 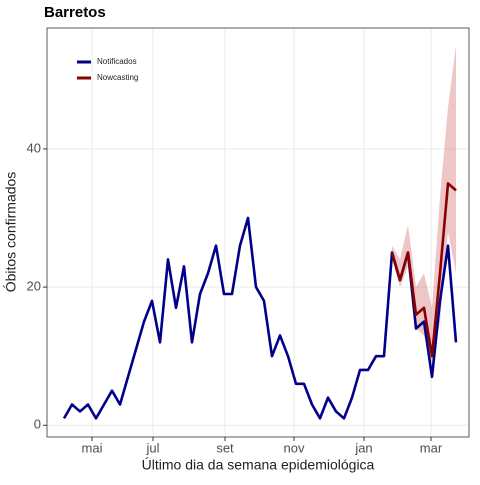 I want to click on x-tick-label: nov, so click(x=294, y=447).